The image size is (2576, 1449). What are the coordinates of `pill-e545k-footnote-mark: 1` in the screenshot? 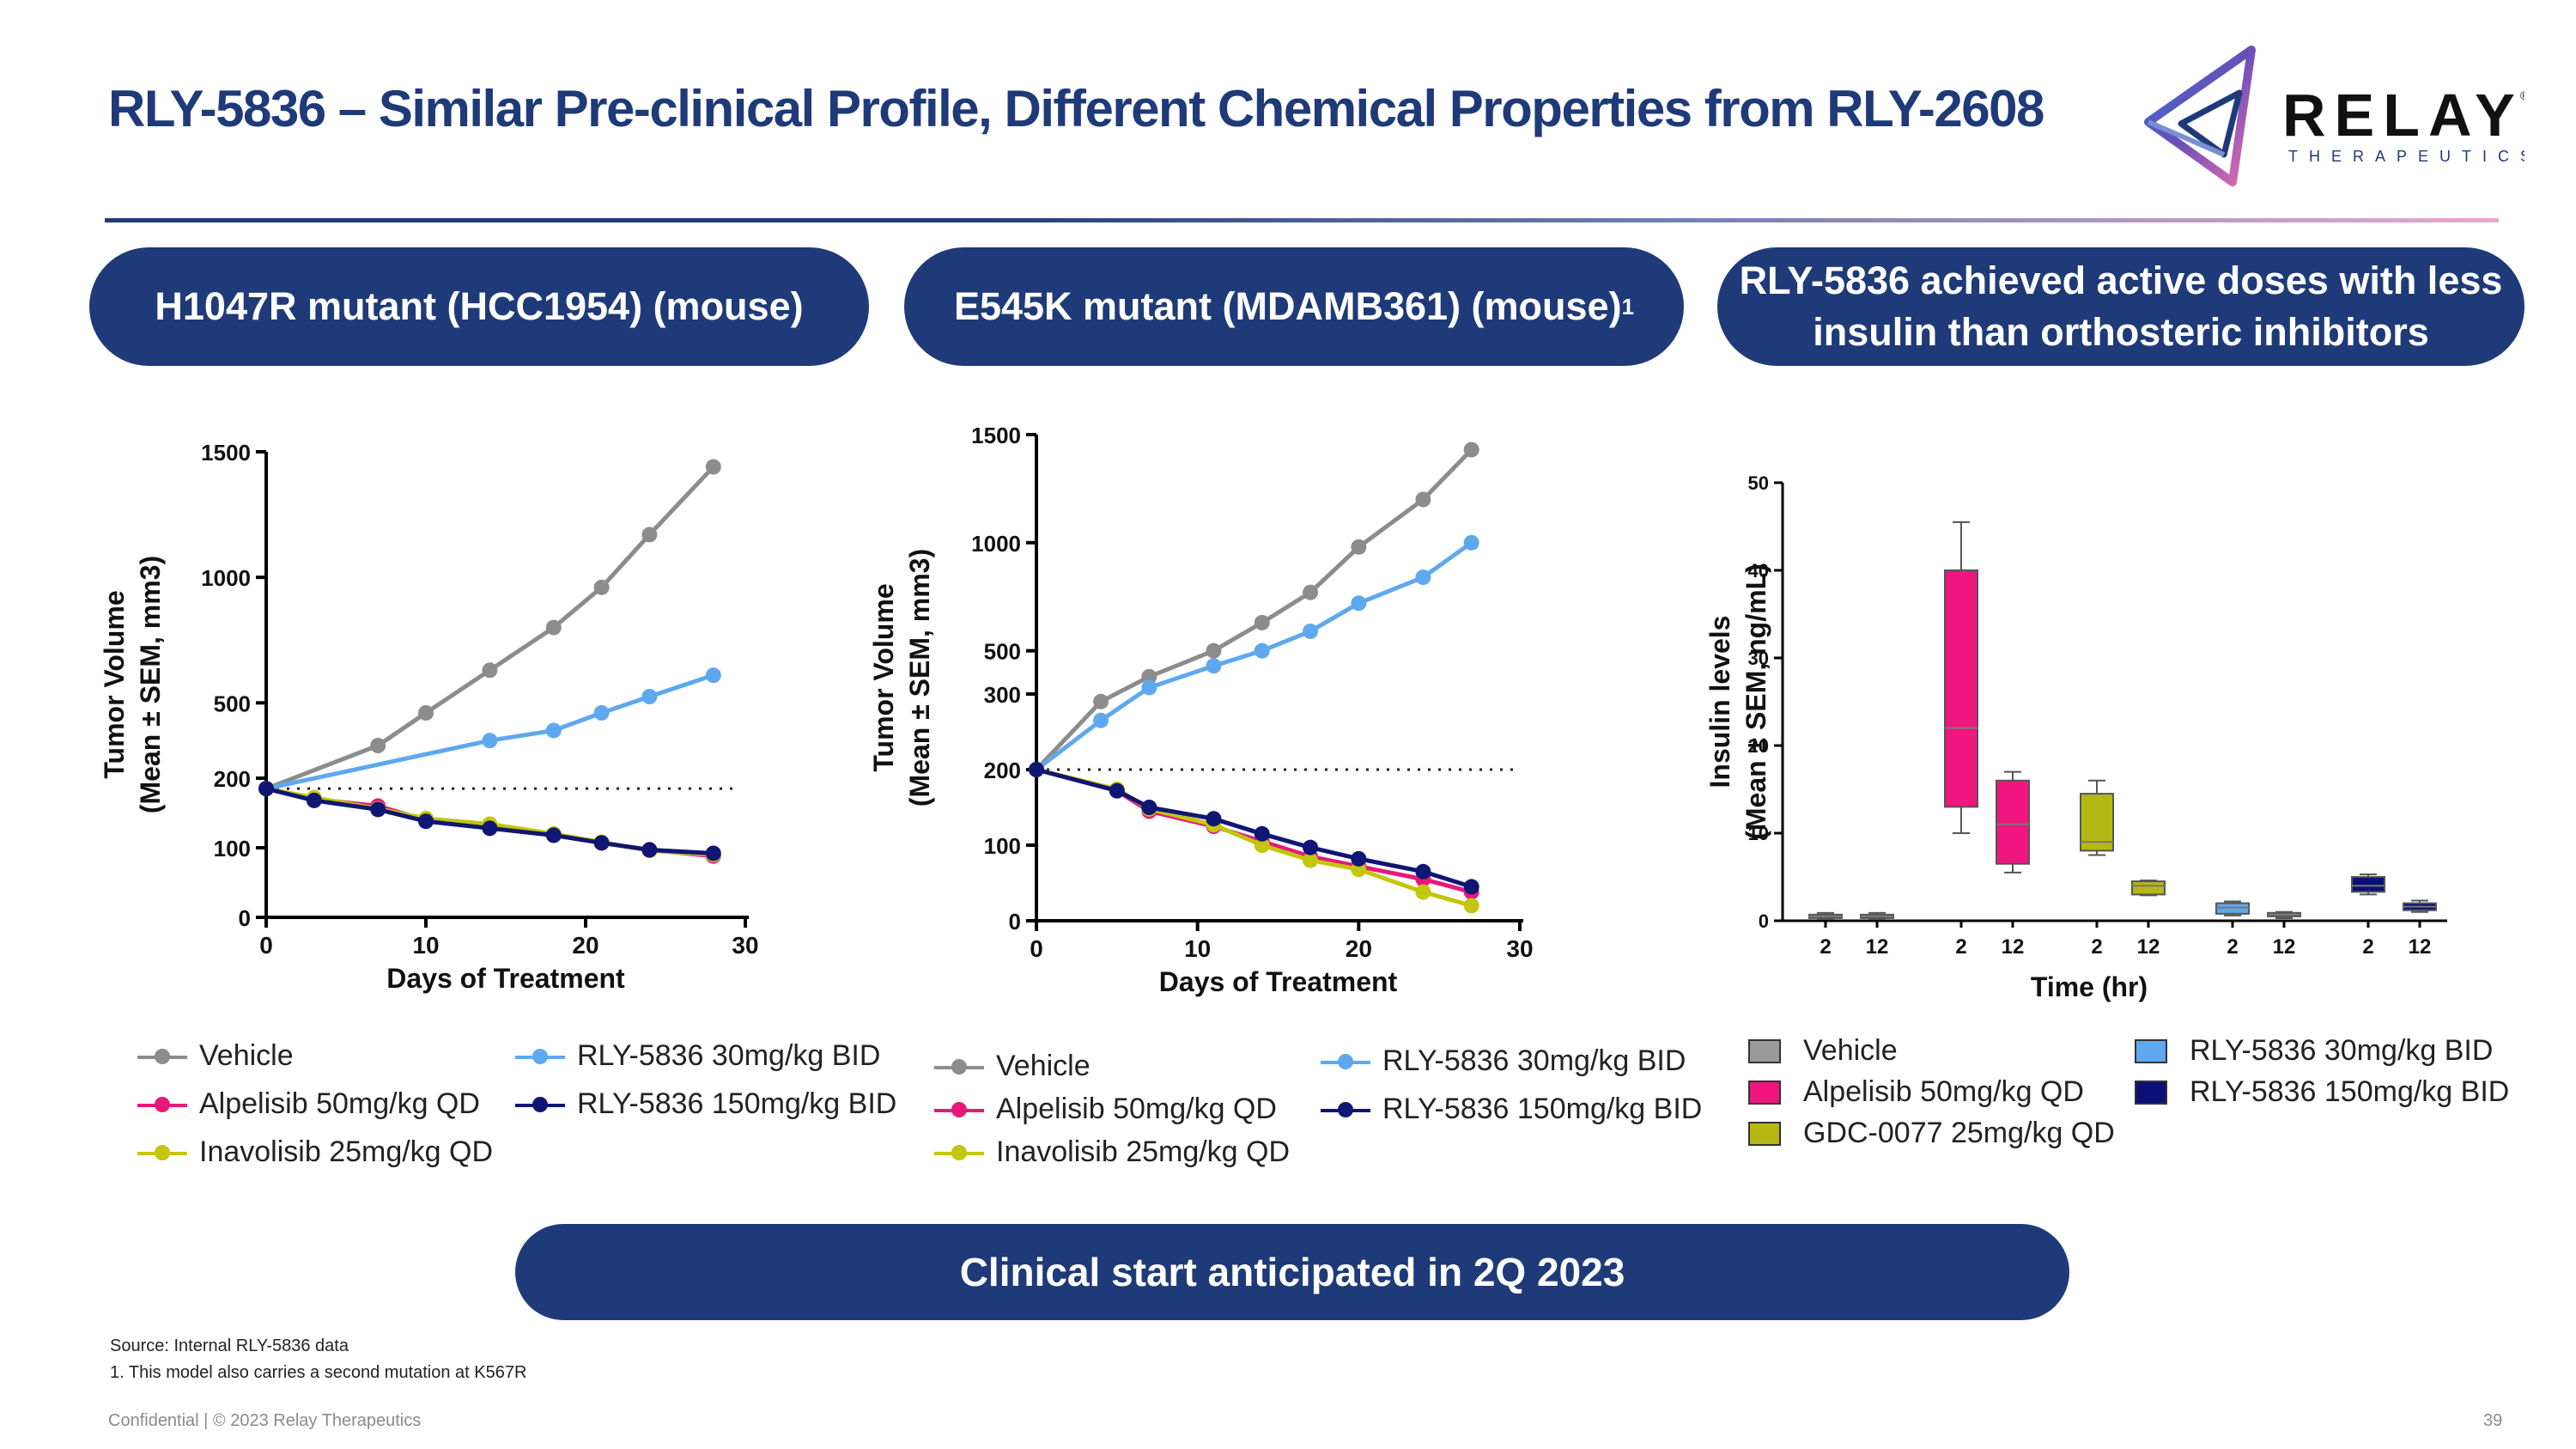 It's located at (1628, 306).